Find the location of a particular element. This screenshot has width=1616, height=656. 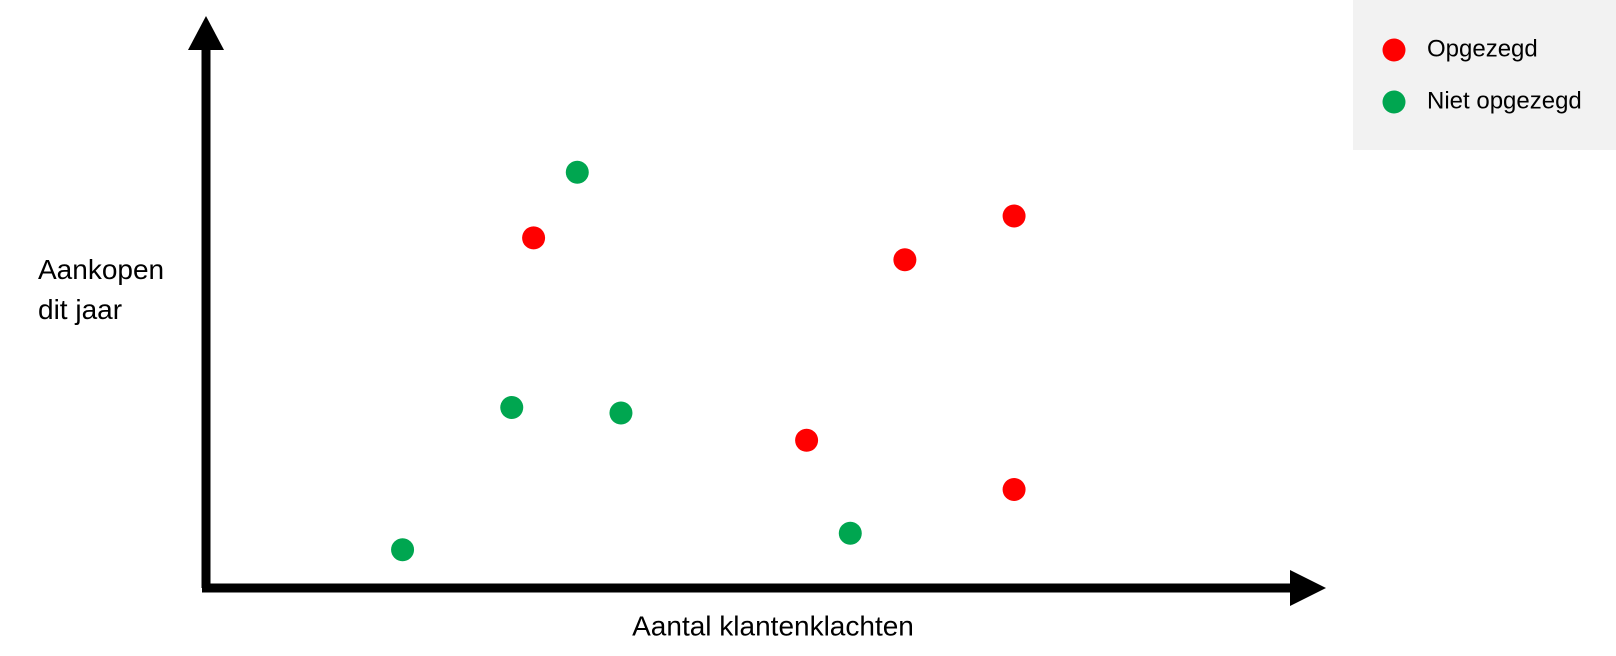

x-axis-label: Aantal klantenklachten is located at coordinates (773, 625).